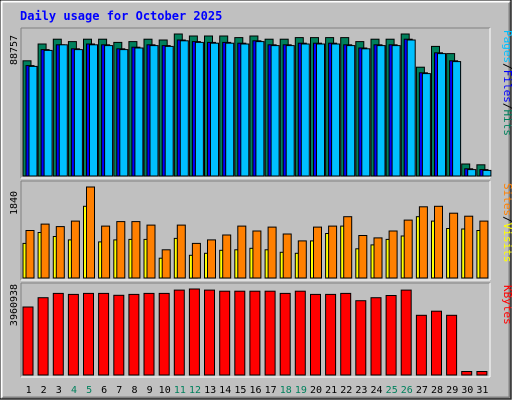 The height and width of the screenshot is (400, 512). Describe the element at coordinates (29, 390) in the screenshot. I see `x-tick-label-day-1: 1` at that location.